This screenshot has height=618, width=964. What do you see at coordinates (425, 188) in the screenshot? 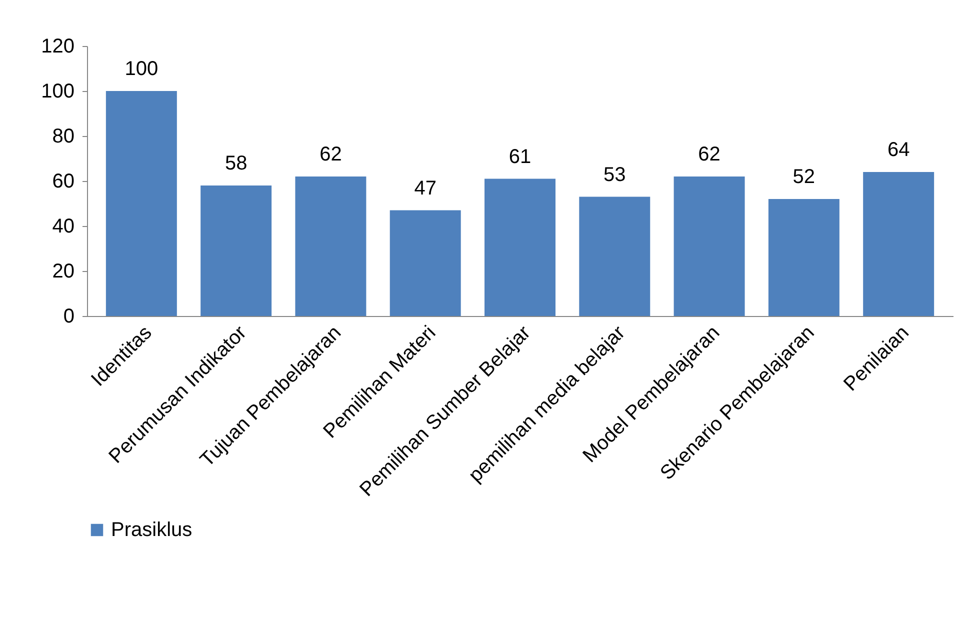
I see `data-label: 47` at bounding box center [425, 188].